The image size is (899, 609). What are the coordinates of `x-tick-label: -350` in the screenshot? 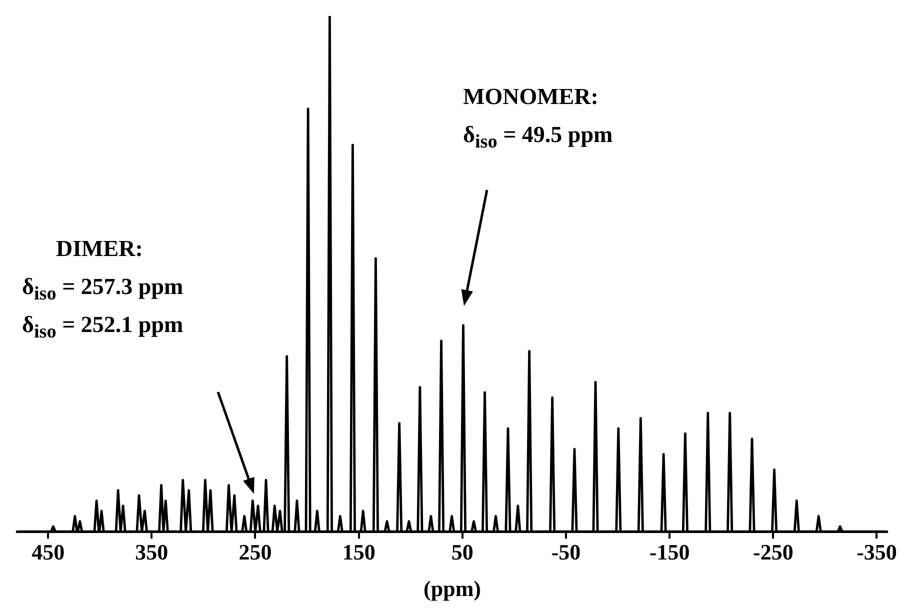 It's located at (876, 551).